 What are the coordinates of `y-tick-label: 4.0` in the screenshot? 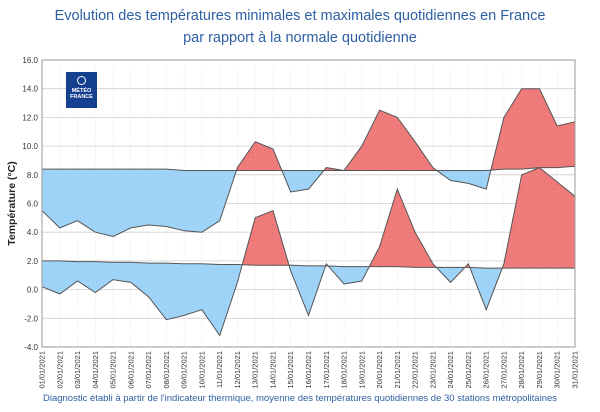 It's located at (33, 232).